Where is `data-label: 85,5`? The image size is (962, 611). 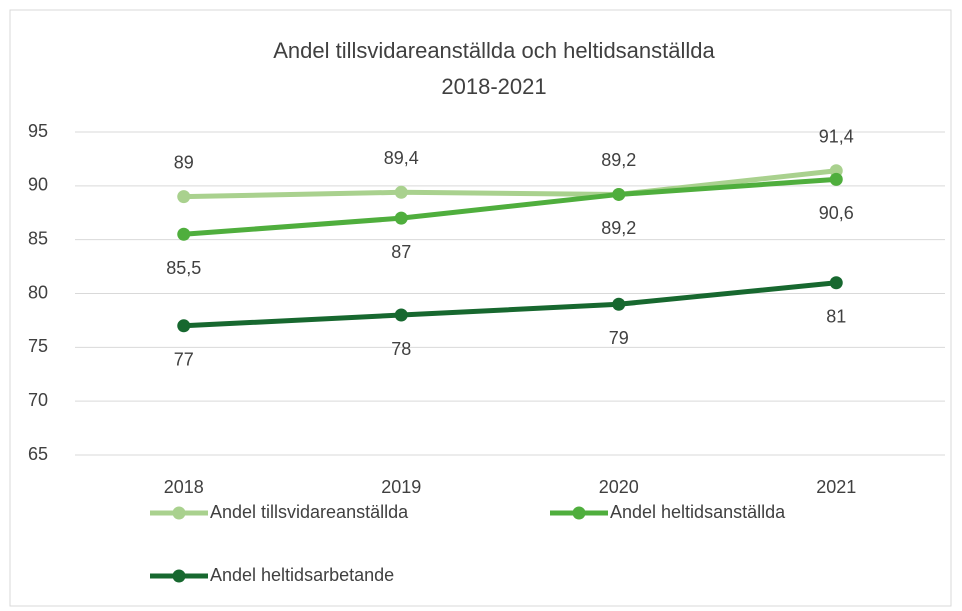
data-label: 85,5 is located at coordinates (183, 268).